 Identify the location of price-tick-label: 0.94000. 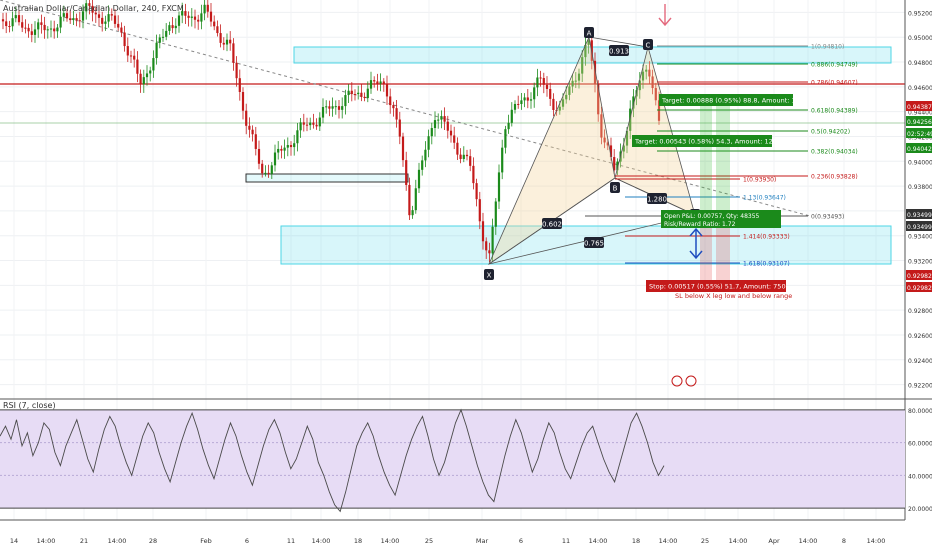
(920, 162).